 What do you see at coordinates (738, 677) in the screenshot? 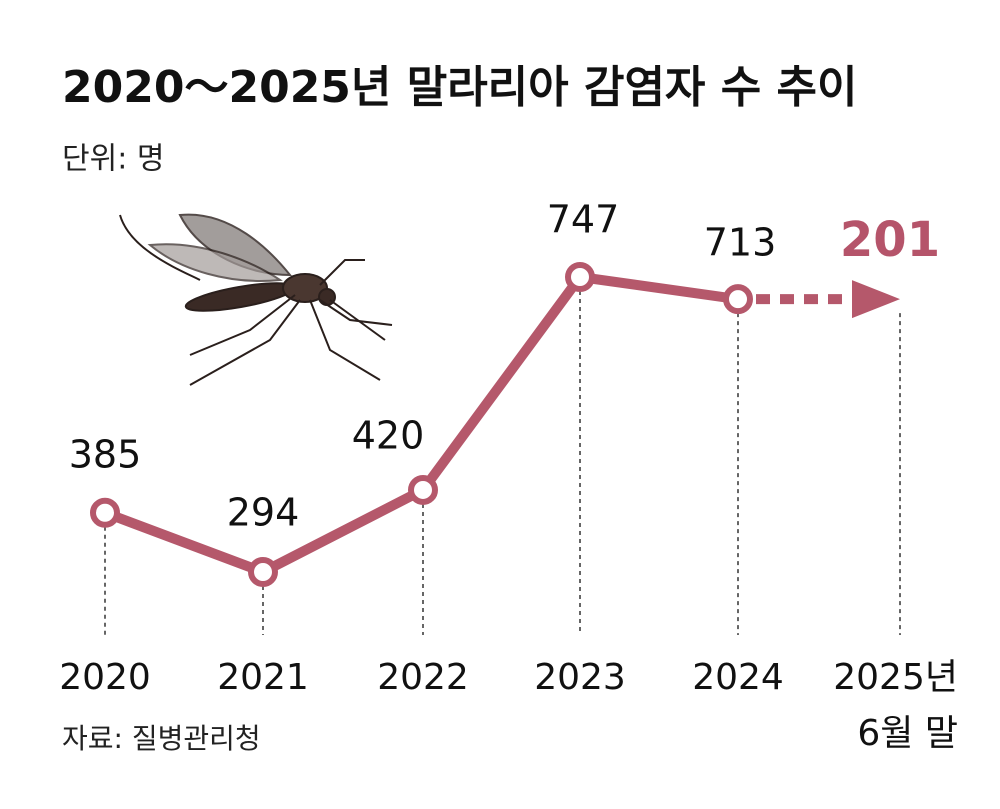
I see `x-tick-label: 2024` at bounding box center [738, 677].